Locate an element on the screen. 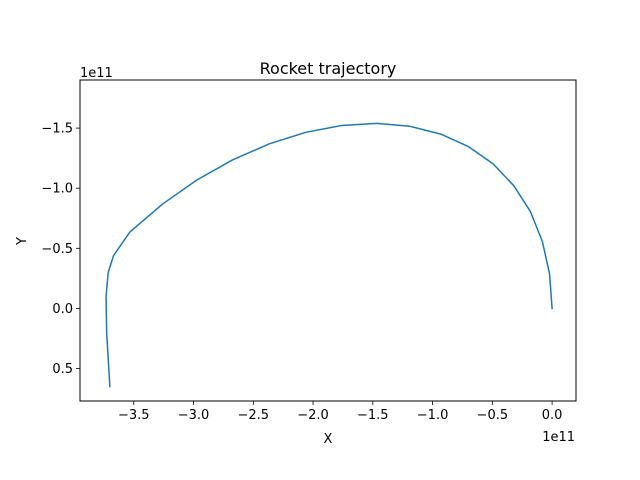 Image resolution: width=640 pixels, height=480 pixels. x-tick-label: 0.0 is located at coordinates (552, 415).